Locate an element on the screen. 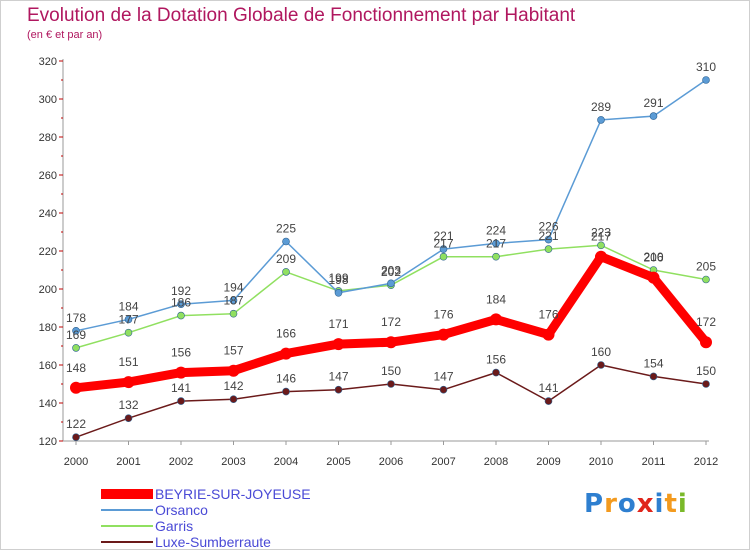 The width and height of the screenshot is (750, 550). data-label-orsanco: 192 is located at coordinates (181, 291).